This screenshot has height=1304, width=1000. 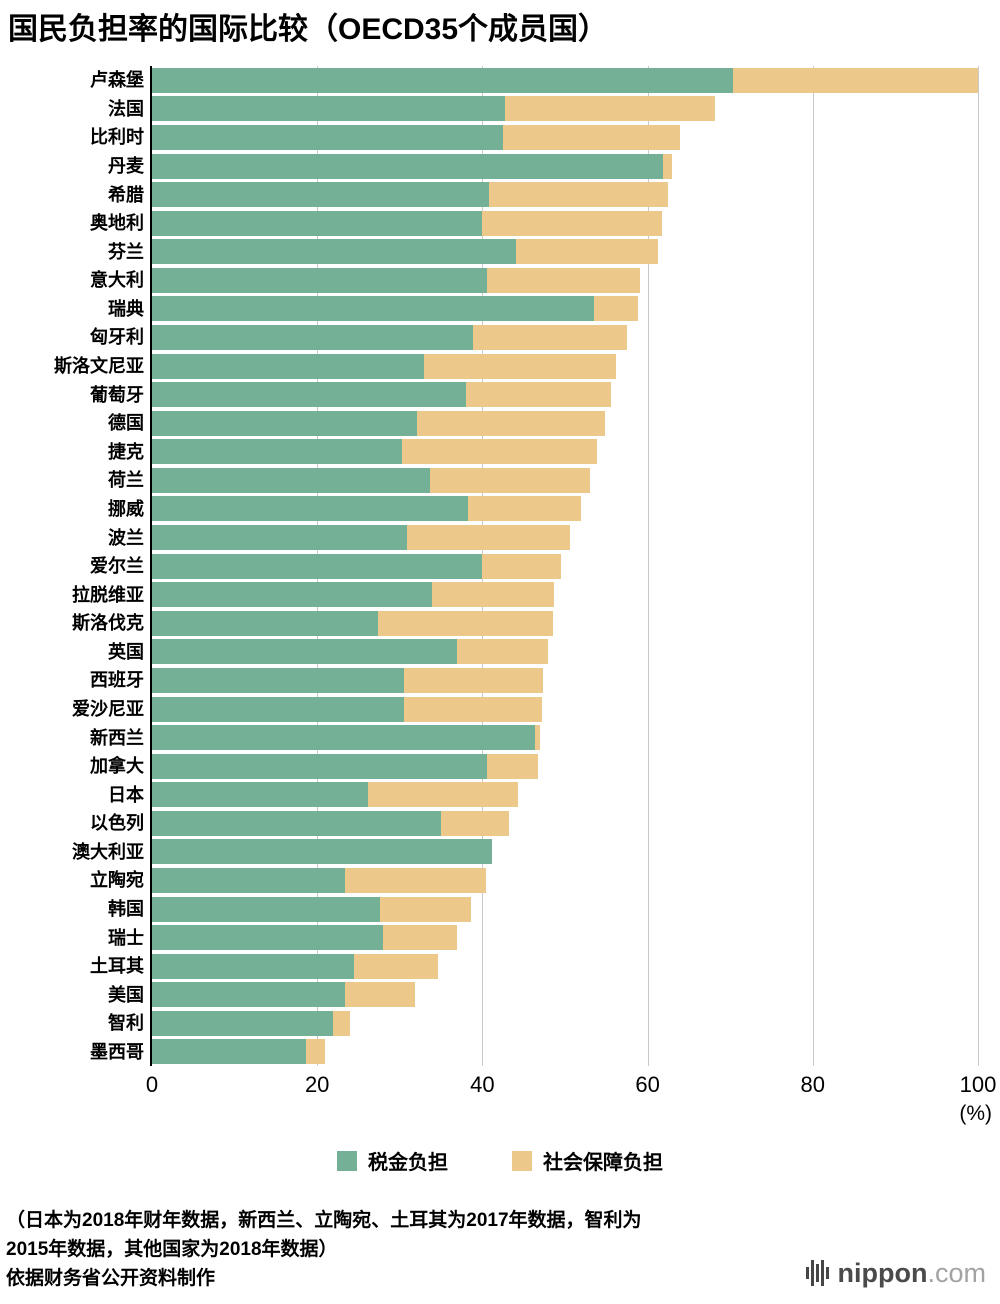 I want to click on country-label: 西班牙, so click(x=117, y=680).